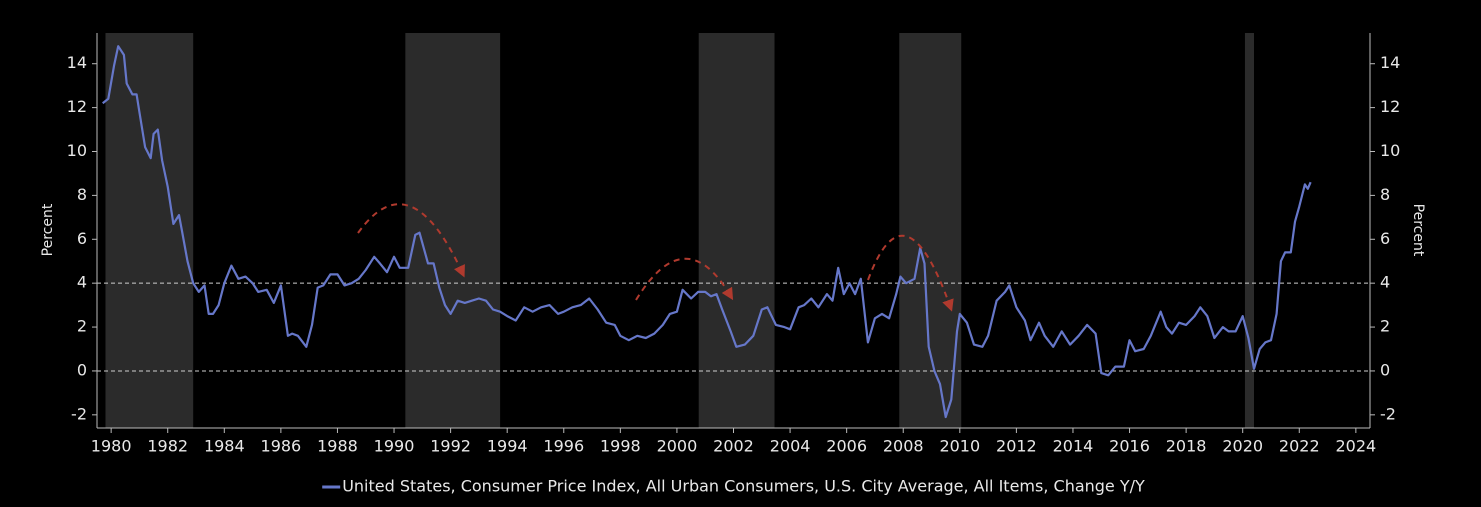 The height and width of the screenshot is (507, 1481). I want to click on x-tick-label: 1994, so click(507, 446).